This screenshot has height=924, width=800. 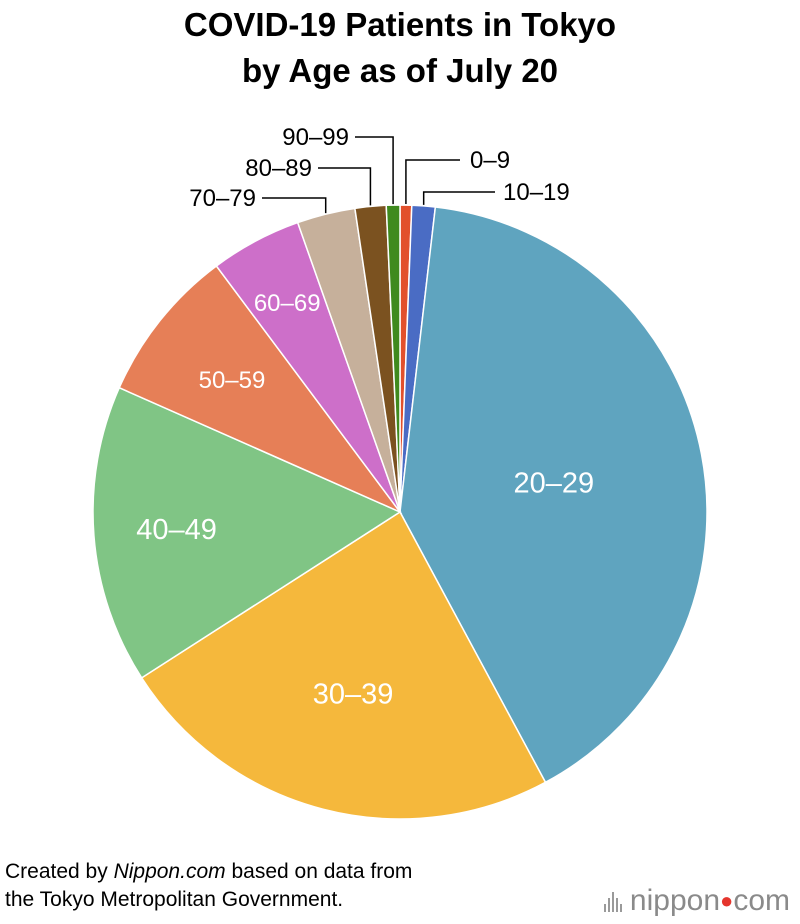 What do you see at coordinates (222, 198) in the screenshot?
I see `slice-label-70-79: 70–79` at bounding box center [222, 198].